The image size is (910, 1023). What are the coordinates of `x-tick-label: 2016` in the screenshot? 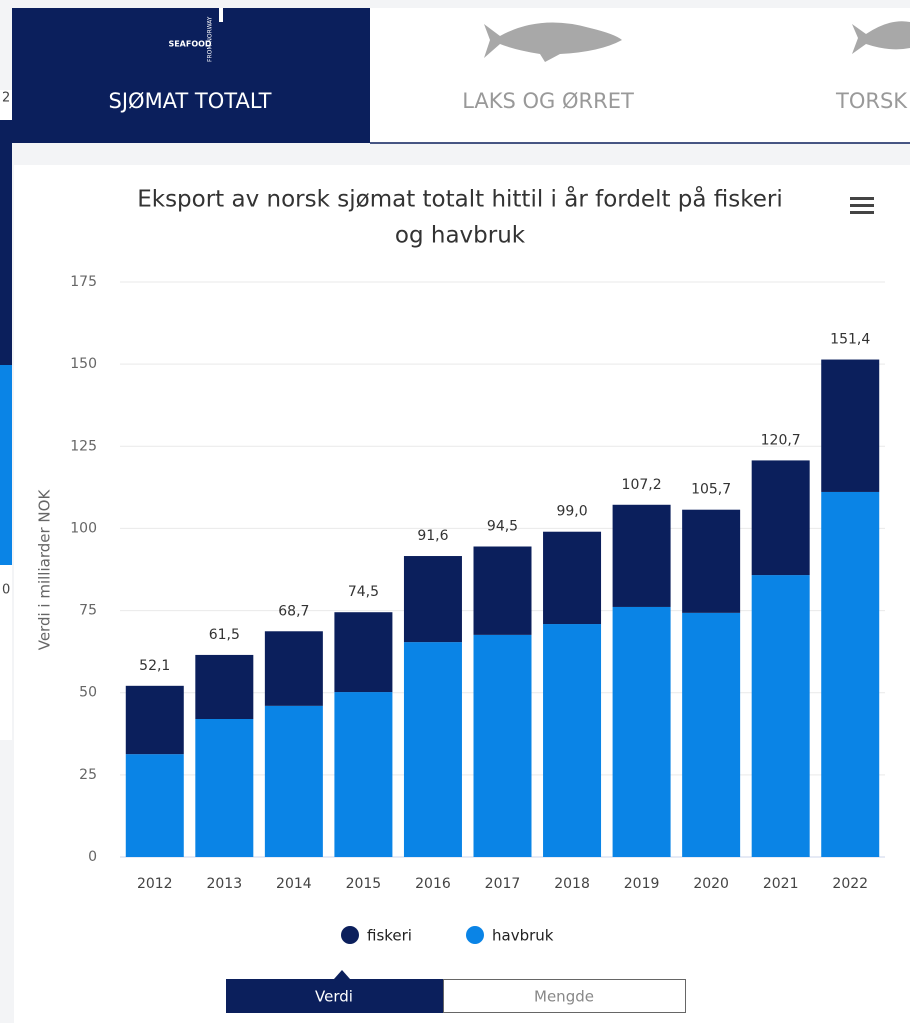 It's located at (433, 884).